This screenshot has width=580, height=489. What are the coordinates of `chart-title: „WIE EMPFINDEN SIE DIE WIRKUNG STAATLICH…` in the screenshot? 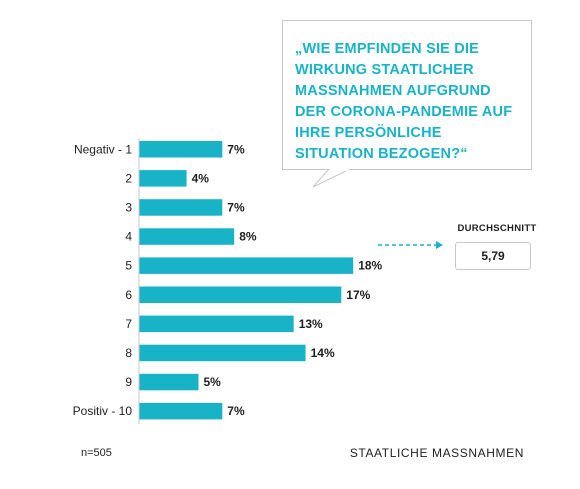 It's located at (404, 101).